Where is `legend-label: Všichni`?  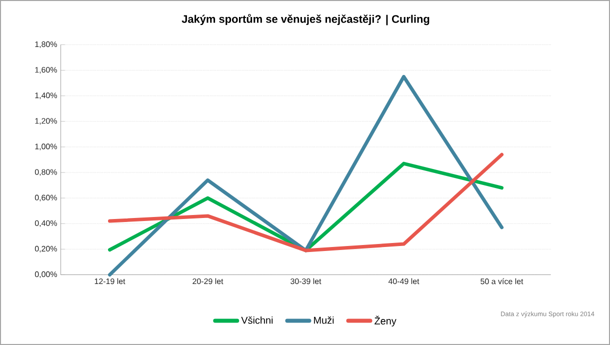 legend-label: Všichni is located at coordinates (257, 320).